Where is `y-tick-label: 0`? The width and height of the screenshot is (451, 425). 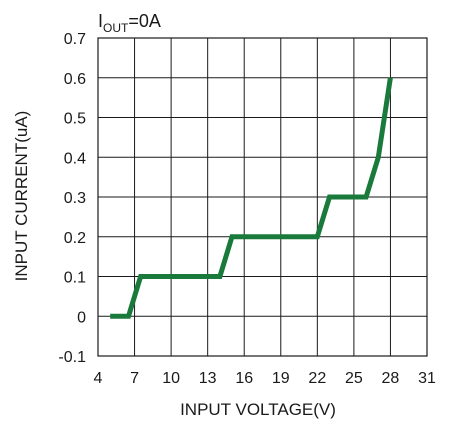
y-tick-label: 0 is located at coordinates (81, 317).